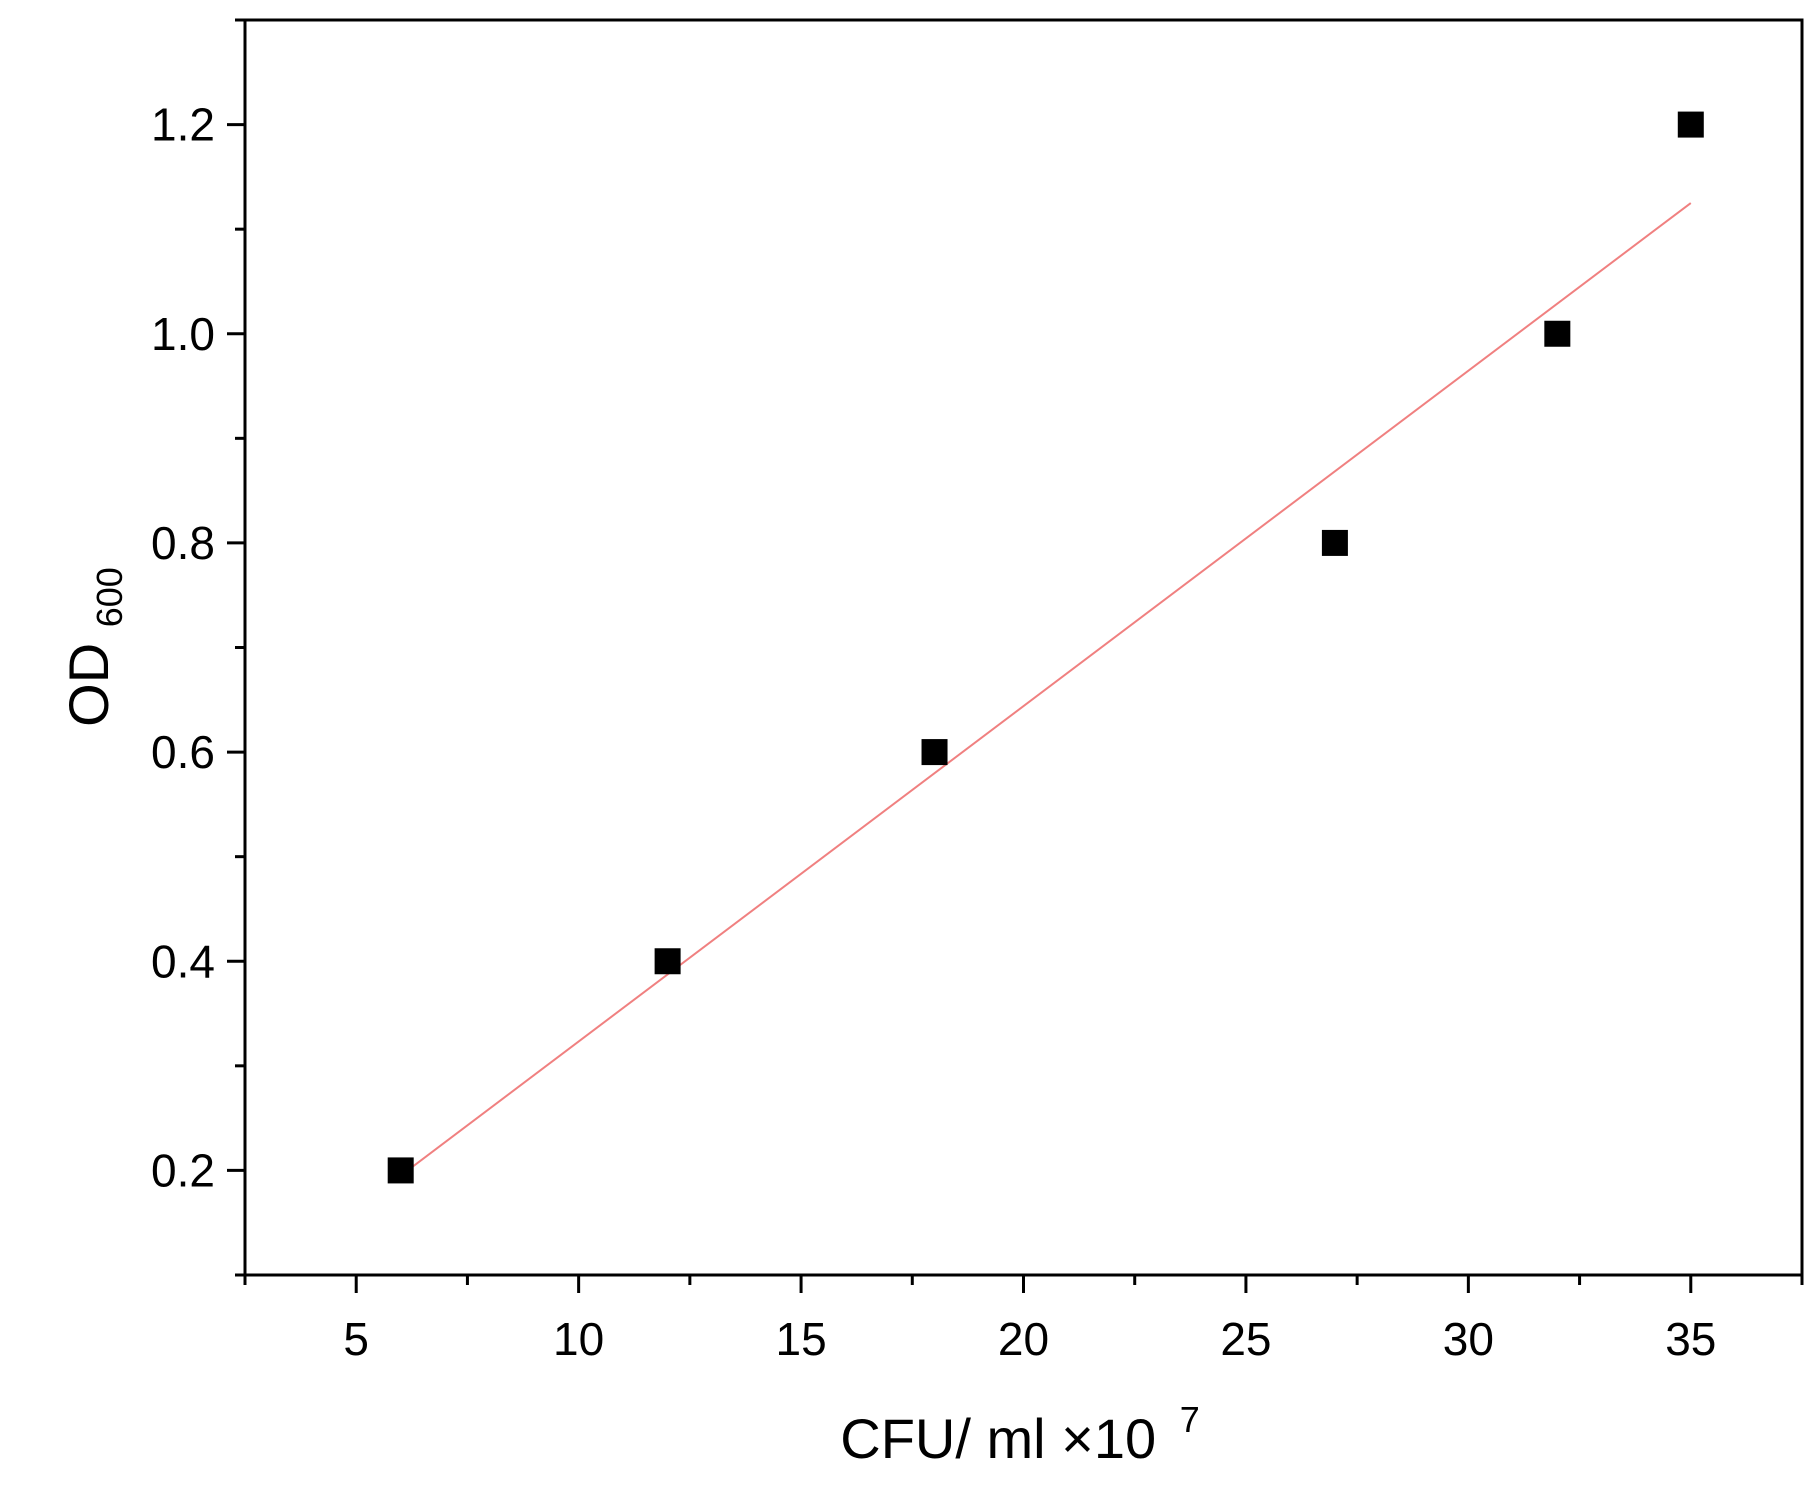  What do you see at coordinates (1190, 1419) in the screenshot?
I see `x-axis-title-superscript: 7` at bounding box center [1190, 1419].